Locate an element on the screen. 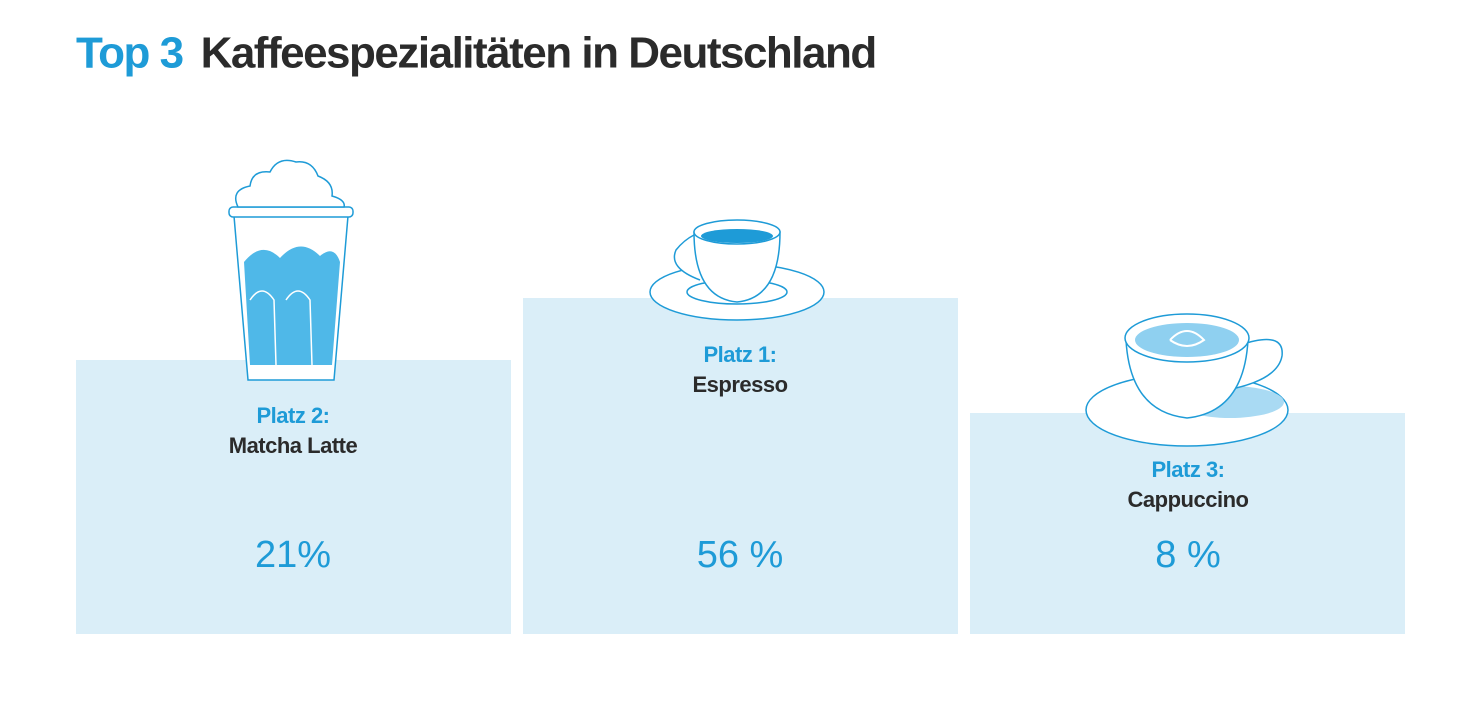 This screenshot has width=1475, height=716. latte-illustration is located at coordinates (291, 270).